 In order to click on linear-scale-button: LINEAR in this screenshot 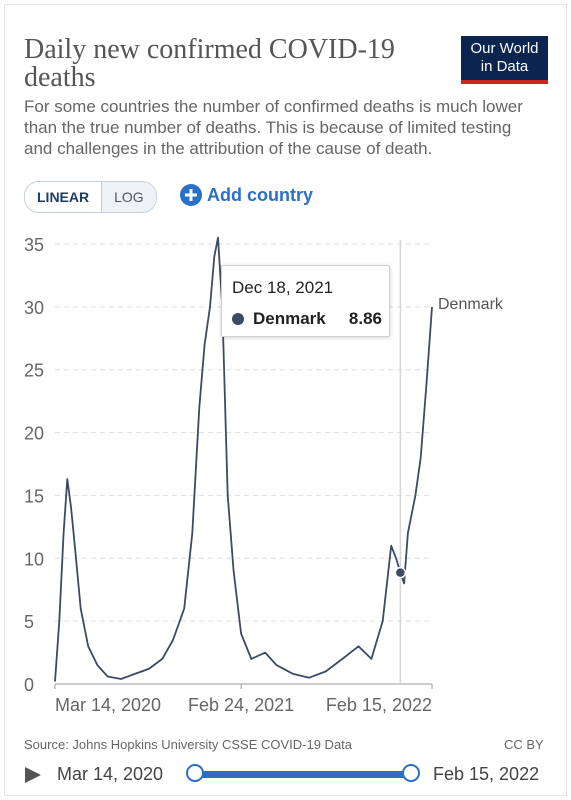, I will do `click(64, 197)`.